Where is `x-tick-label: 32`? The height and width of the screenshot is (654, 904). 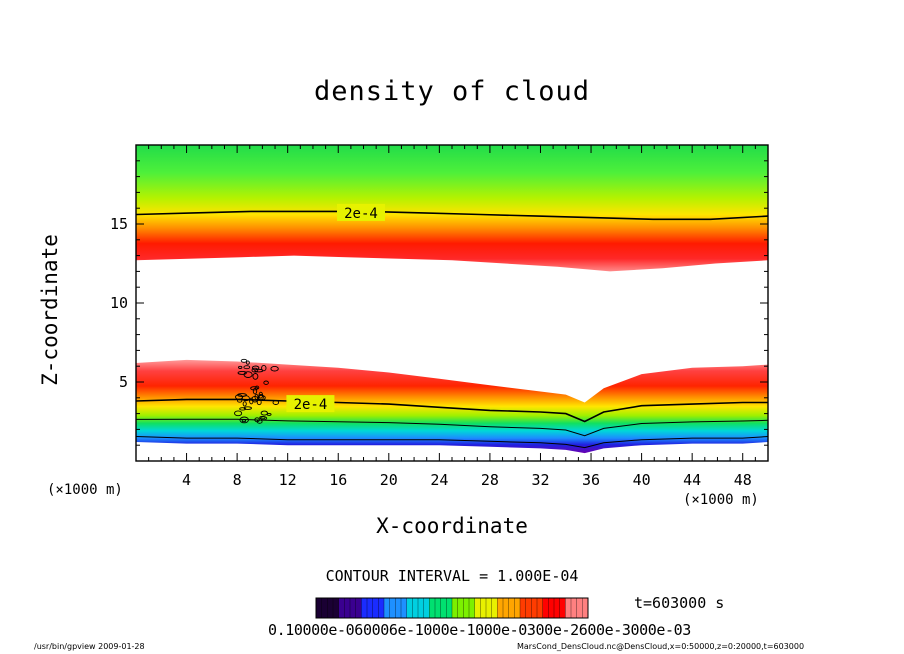
x-tick-label: 32 is located at coordinates (540, 480).